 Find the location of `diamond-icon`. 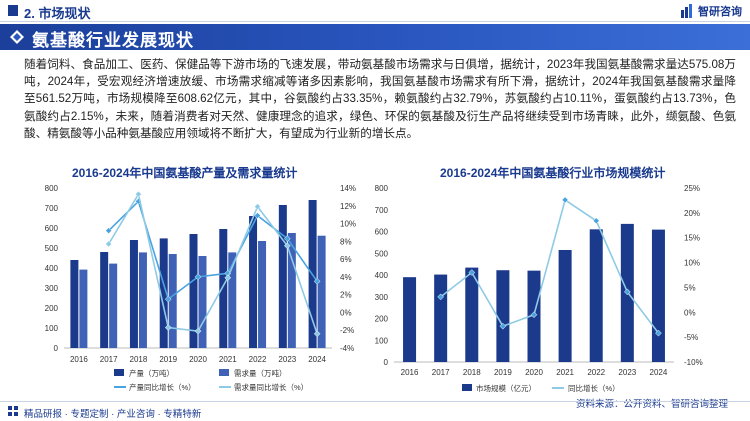

diamond-icon is located at coordinates (17, 37).